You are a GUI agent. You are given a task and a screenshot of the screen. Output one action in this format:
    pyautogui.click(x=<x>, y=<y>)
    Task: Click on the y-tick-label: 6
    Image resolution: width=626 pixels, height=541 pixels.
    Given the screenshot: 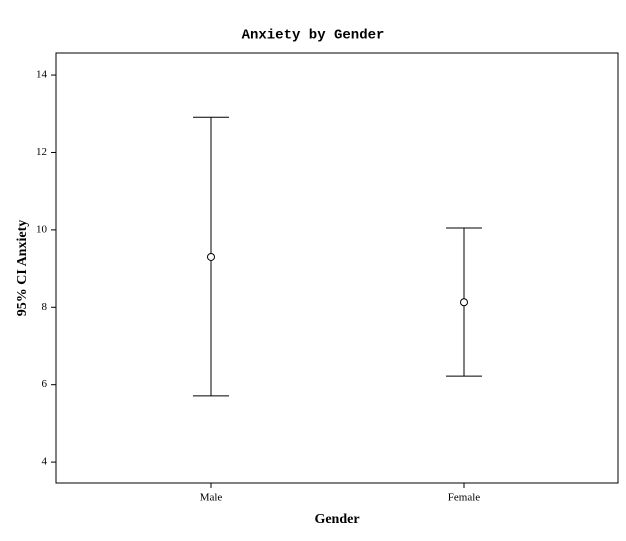 What is the action you would take?
    pyautogui.click(x=45, y=384)
    